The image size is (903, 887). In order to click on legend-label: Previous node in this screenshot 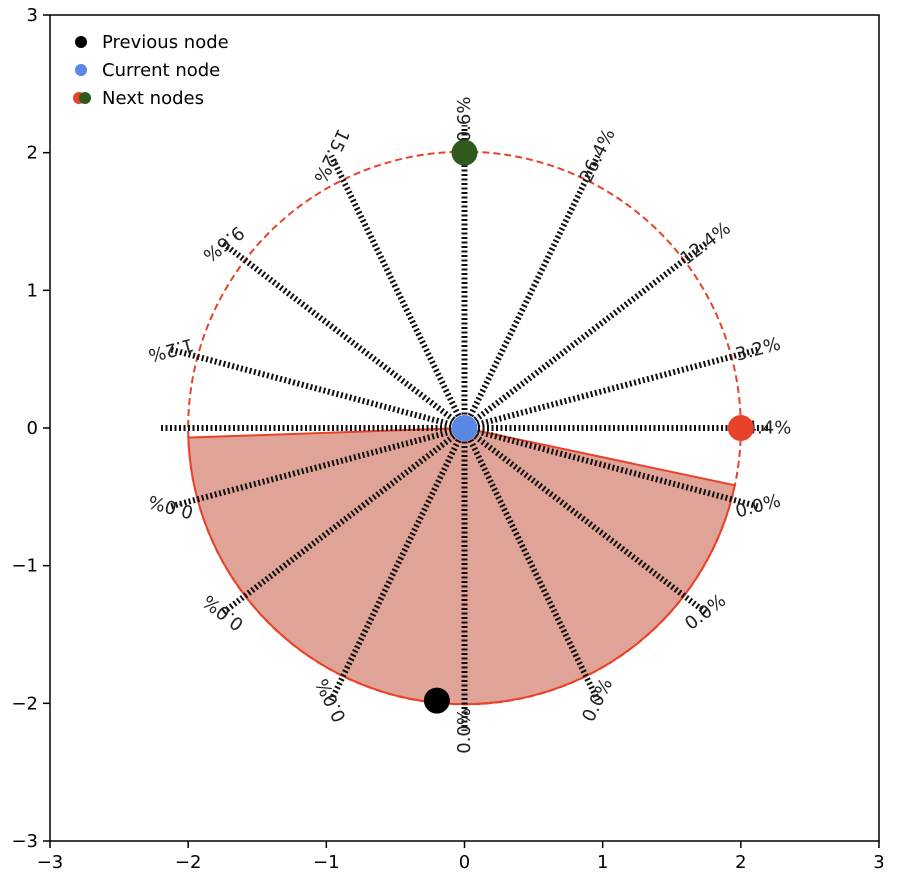, I will do `click(165, 42)`.